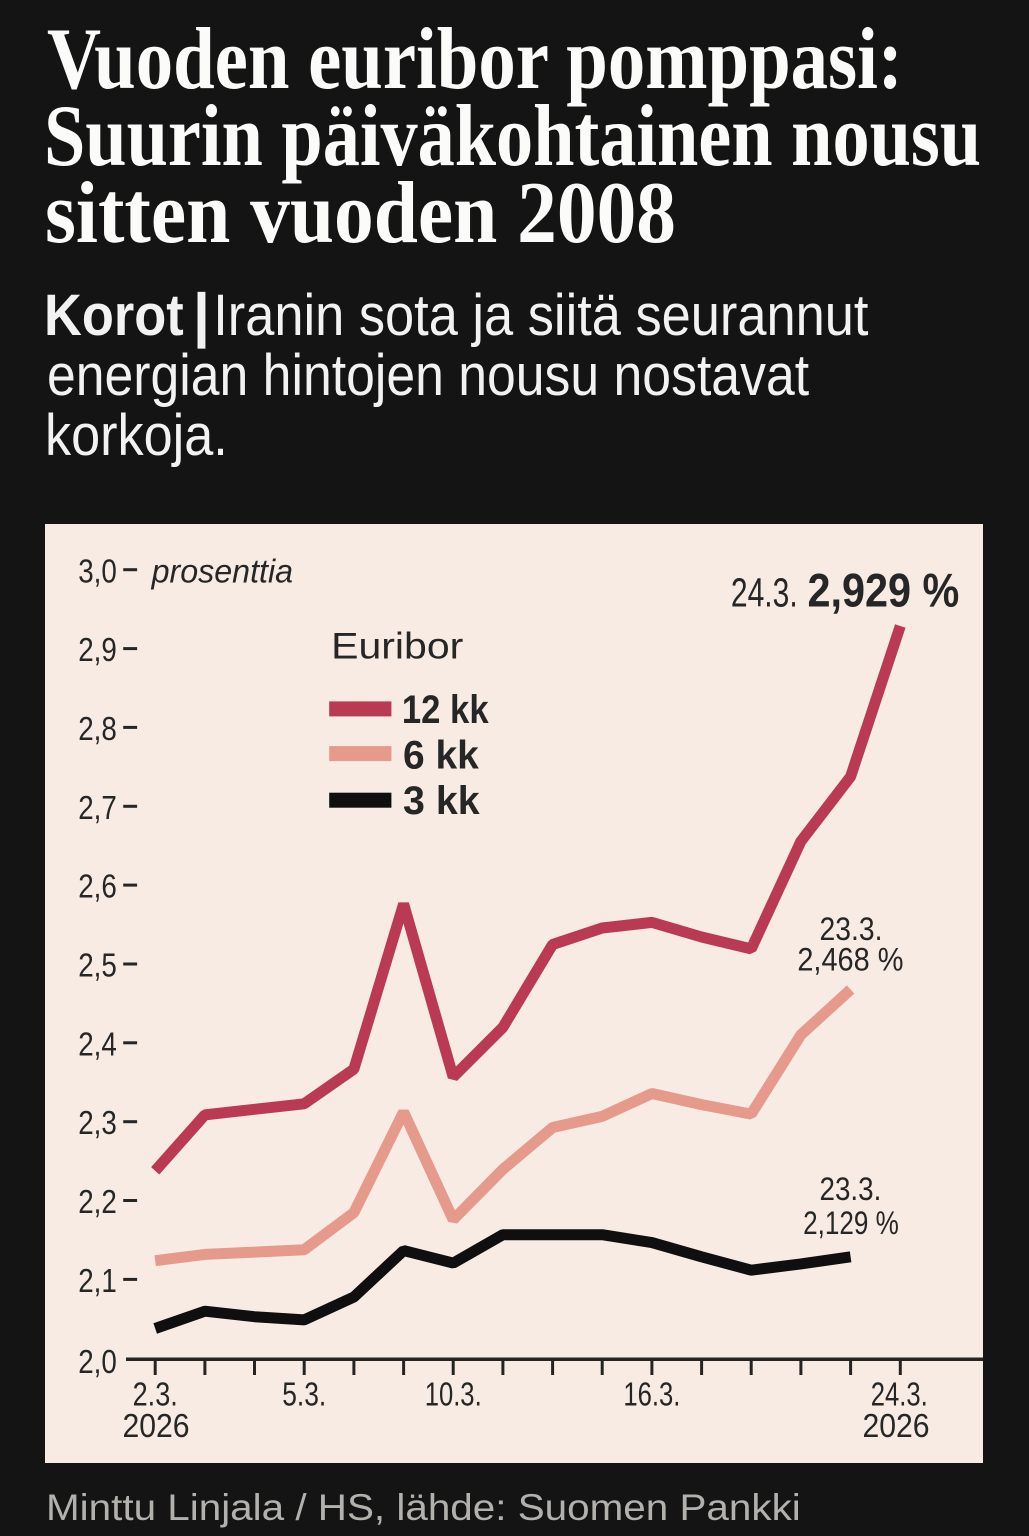 This screenshot has height=1536, width=1029. I want to click on svg-text: 2,6, so click(97, 886).